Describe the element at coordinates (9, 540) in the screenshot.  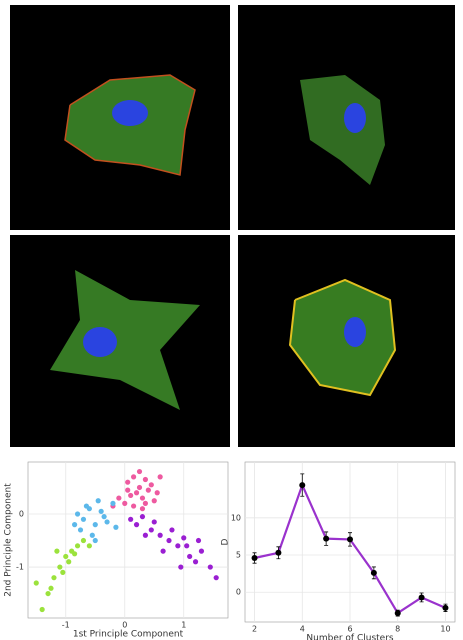
I see `y-axis-label: 2nd Principle Component` at that location.